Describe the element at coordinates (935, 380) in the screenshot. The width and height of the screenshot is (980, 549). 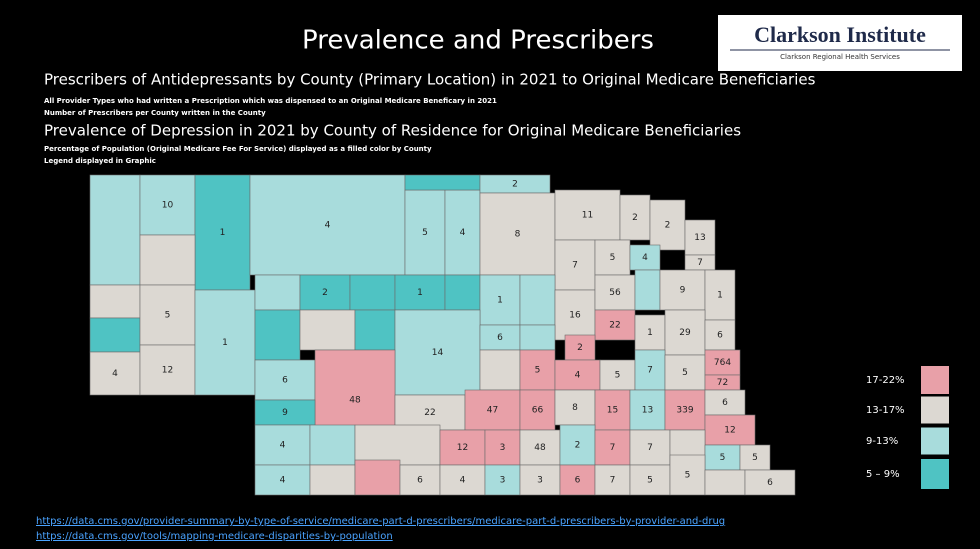
I see `legend-swatch` at that location.